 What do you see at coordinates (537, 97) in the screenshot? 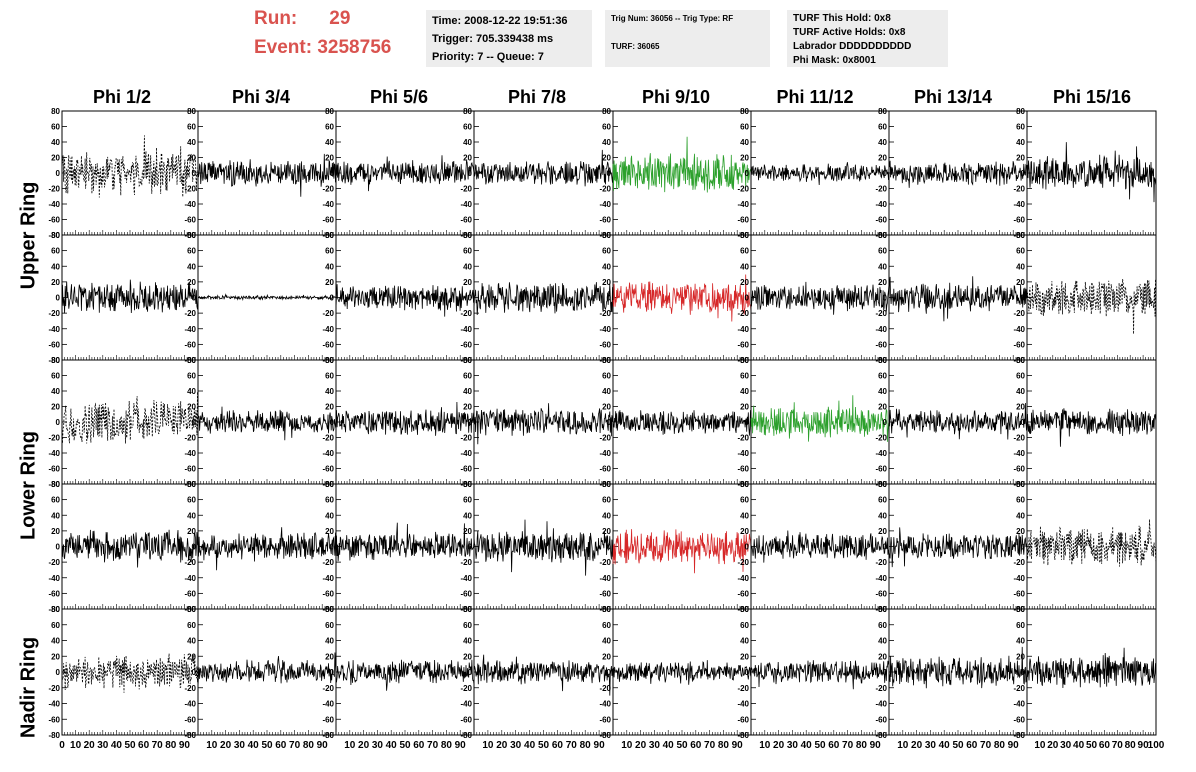
I see `phi-column-4-label: Phi 7/8` at bounding box center [537, 97].